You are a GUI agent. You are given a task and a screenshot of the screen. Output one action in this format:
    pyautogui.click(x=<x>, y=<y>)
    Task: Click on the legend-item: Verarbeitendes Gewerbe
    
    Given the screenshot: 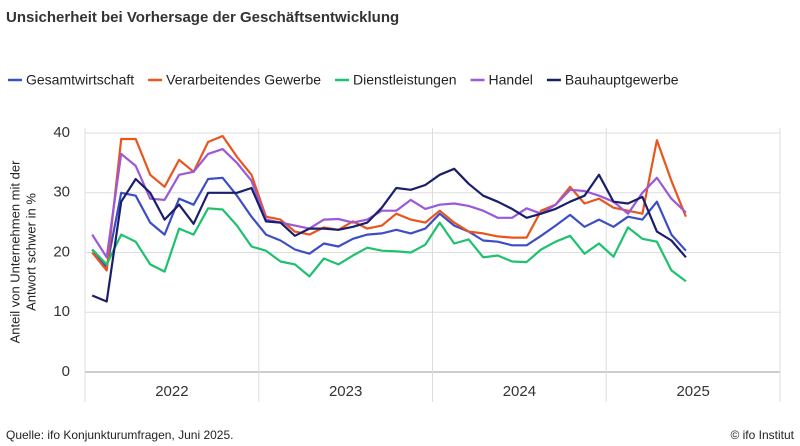 What is the action you would take?
    pyautogui.click(x=234, y=80)
    